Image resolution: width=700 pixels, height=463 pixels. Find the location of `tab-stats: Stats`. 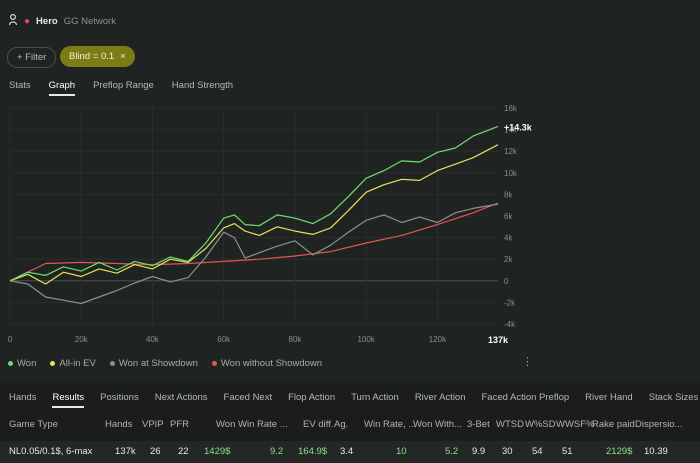

tab-stats: Stats is located at coordinates (20, 85).